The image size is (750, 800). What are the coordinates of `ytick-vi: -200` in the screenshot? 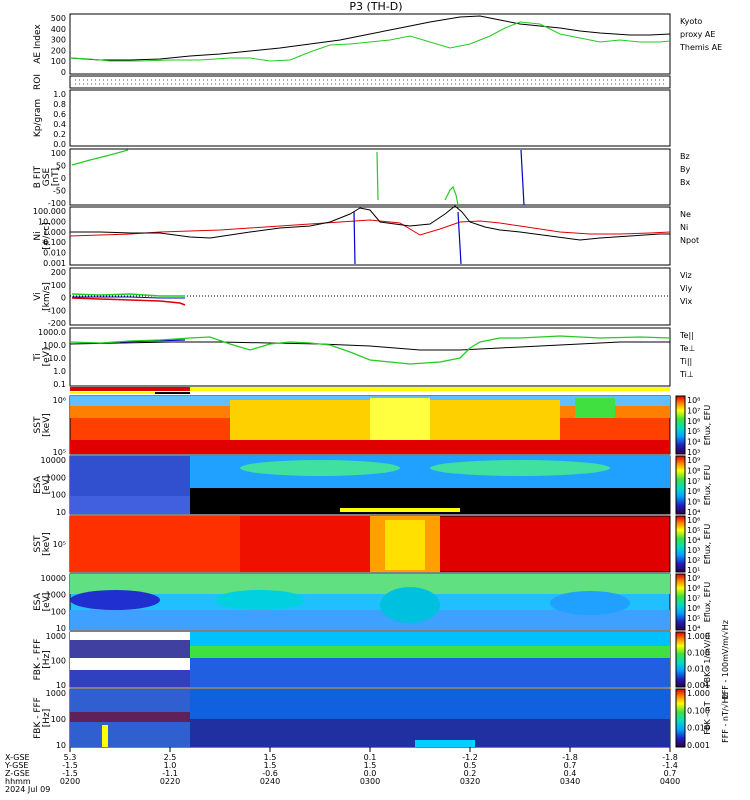 It's located at (57, 323).